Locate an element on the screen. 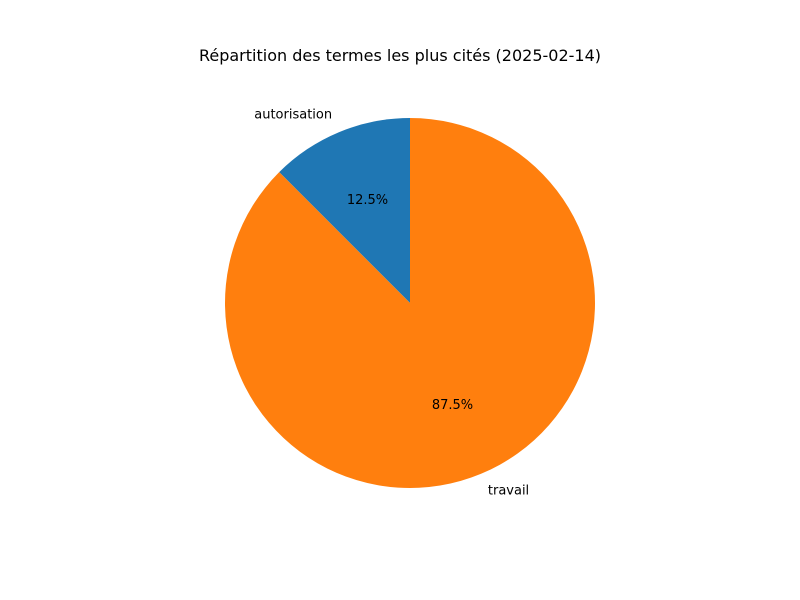 Image resolution: width=800 pixels, height=600 pixels. pie-pct-label-autorisation: 12.5% is located at coordinates (367, 200).